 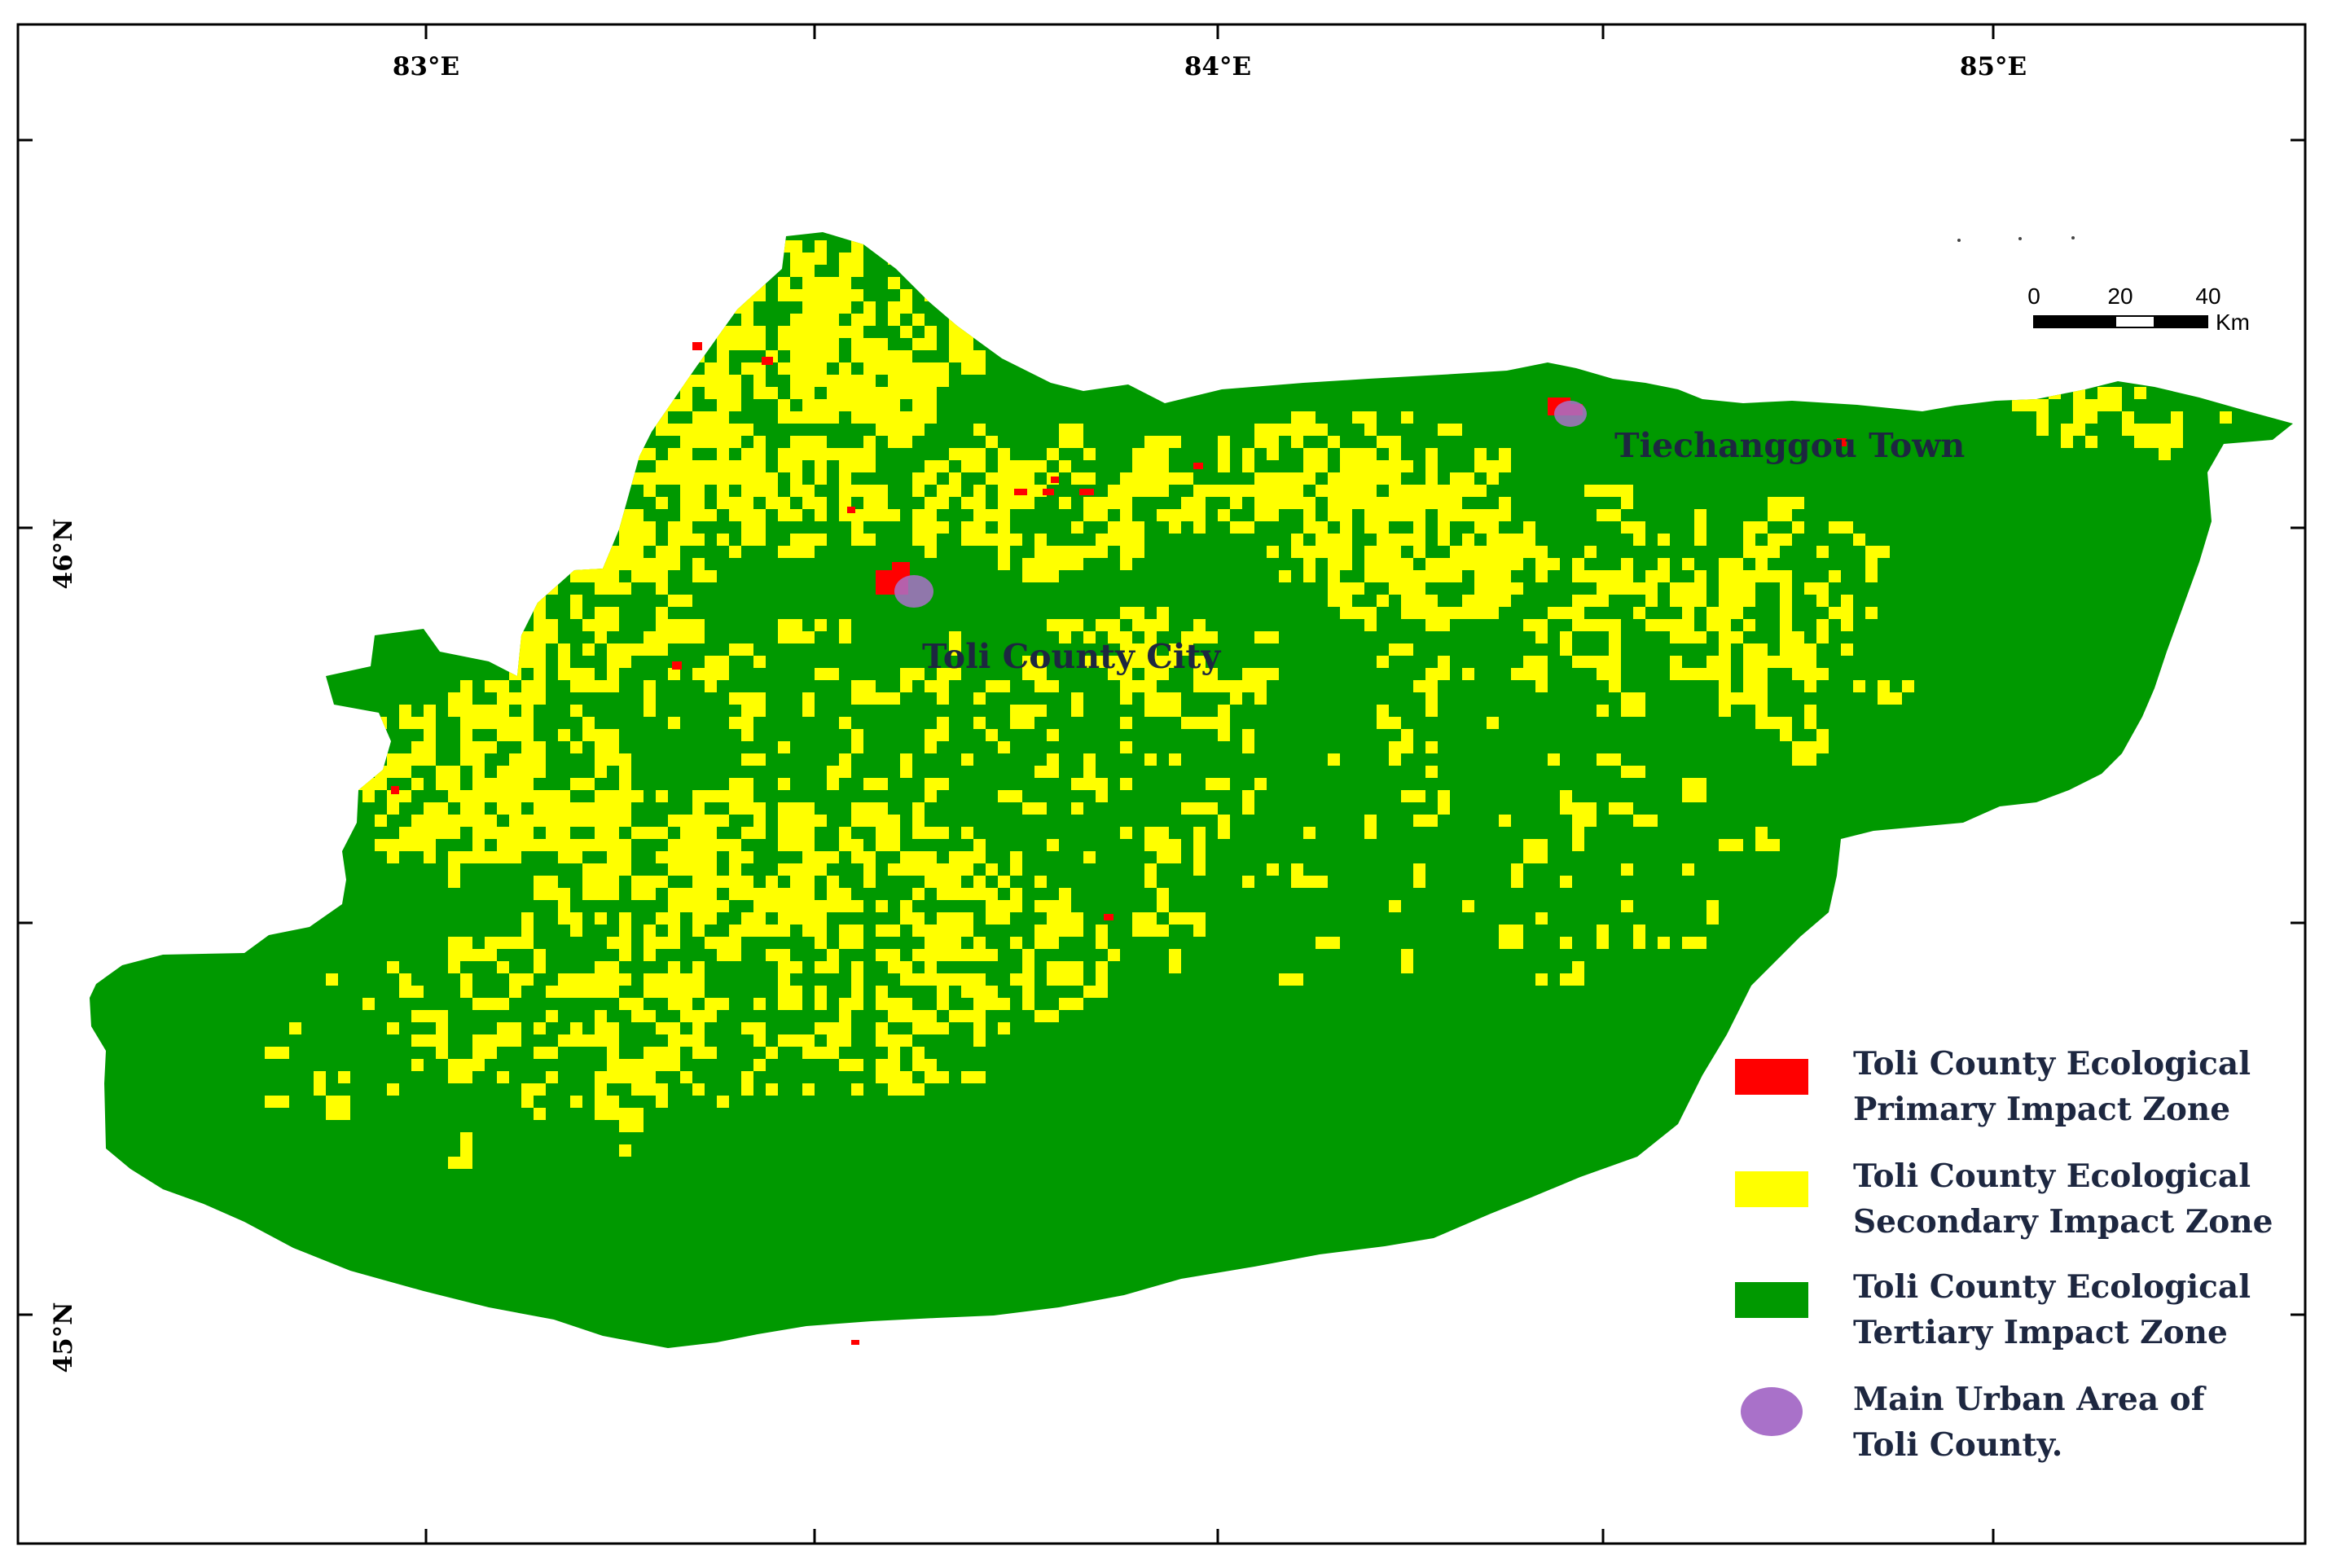 What do you see at coordinates (1790, 445) in the screenshot?
I see `place-label-tiechanggou-town: Tiechanggou Town` at bounding box center [1790, 445].